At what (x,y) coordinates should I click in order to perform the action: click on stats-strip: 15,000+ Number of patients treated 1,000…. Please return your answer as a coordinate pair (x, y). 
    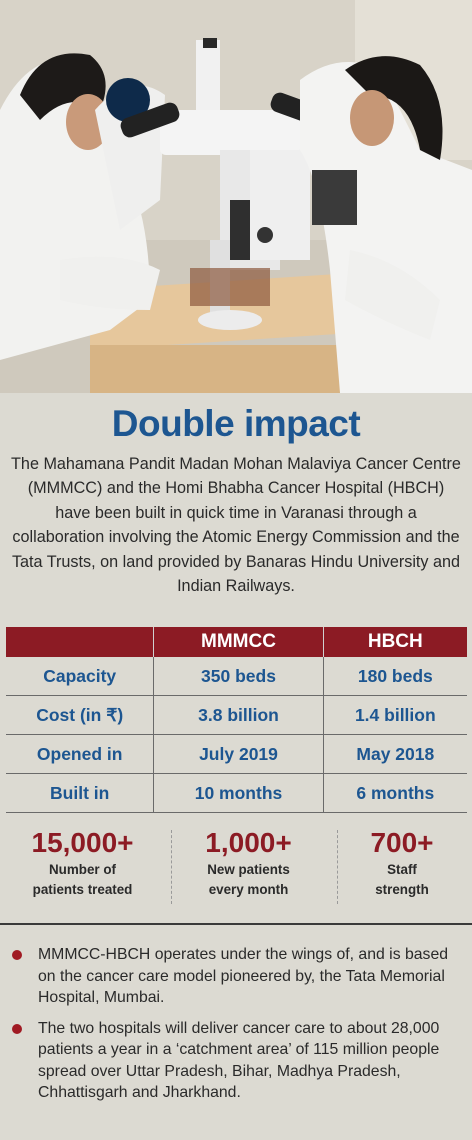
    Looking at the image, I should click on (236, 867).